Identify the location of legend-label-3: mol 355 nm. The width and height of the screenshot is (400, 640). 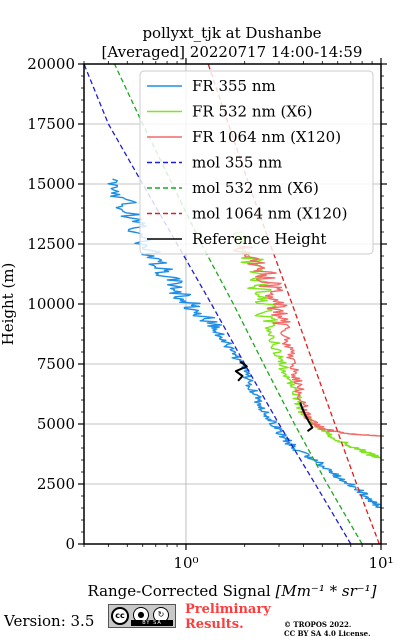
(237, 163).